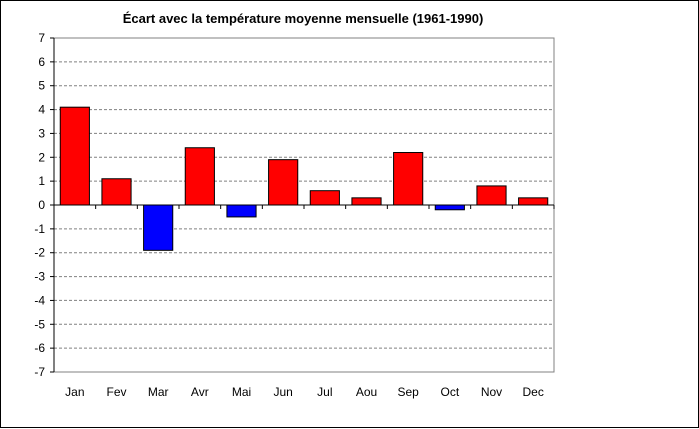 This screenshot has width=699, height=429. Describe the element at coordinates (158, 392) in the screenshot. I see `x-tick-label: Mar` at that location.